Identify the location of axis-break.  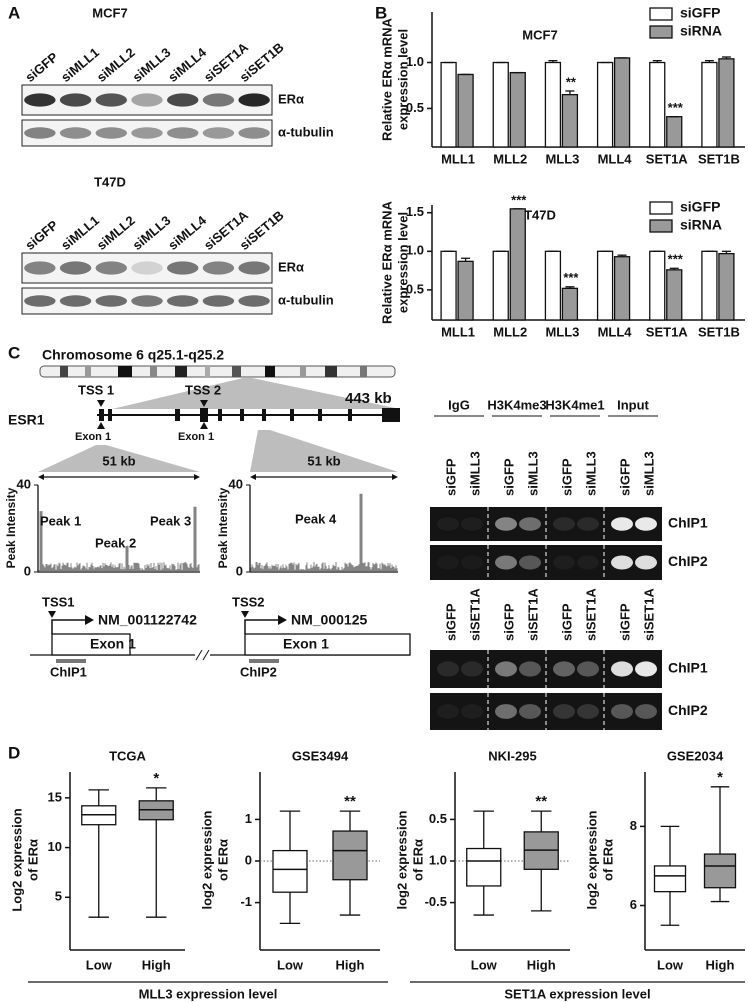
(202, 655).